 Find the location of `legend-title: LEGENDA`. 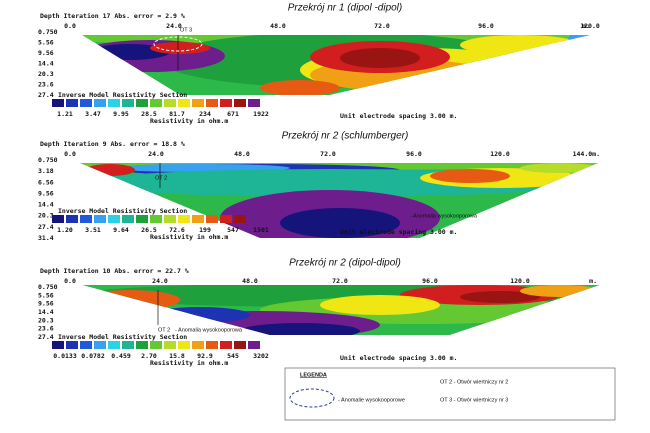

legend-title: LEGENDA is located at coordinates (313, 375).